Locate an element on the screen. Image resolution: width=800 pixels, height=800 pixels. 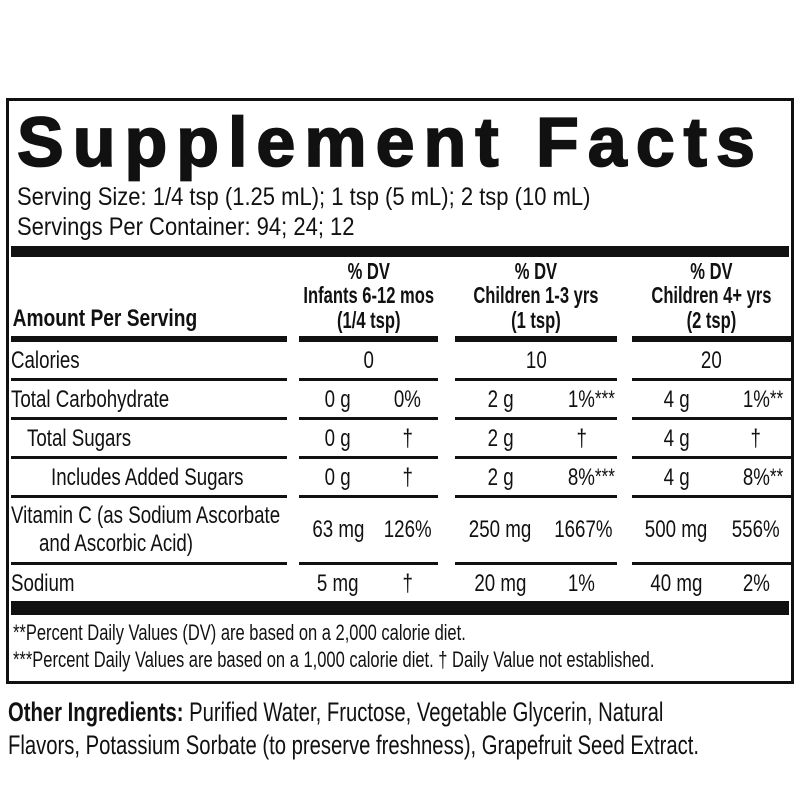
divider-bar-top is located at coordinates (400, 251).